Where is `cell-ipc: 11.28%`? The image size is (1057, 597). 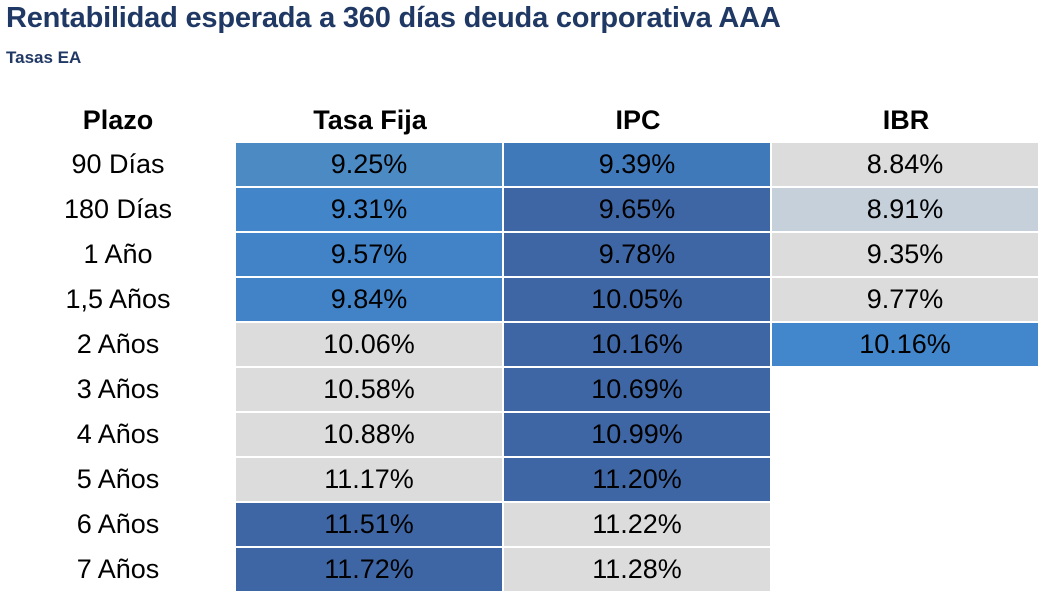
cell-ipc: 11.28% is located at coordinates (638, 570).